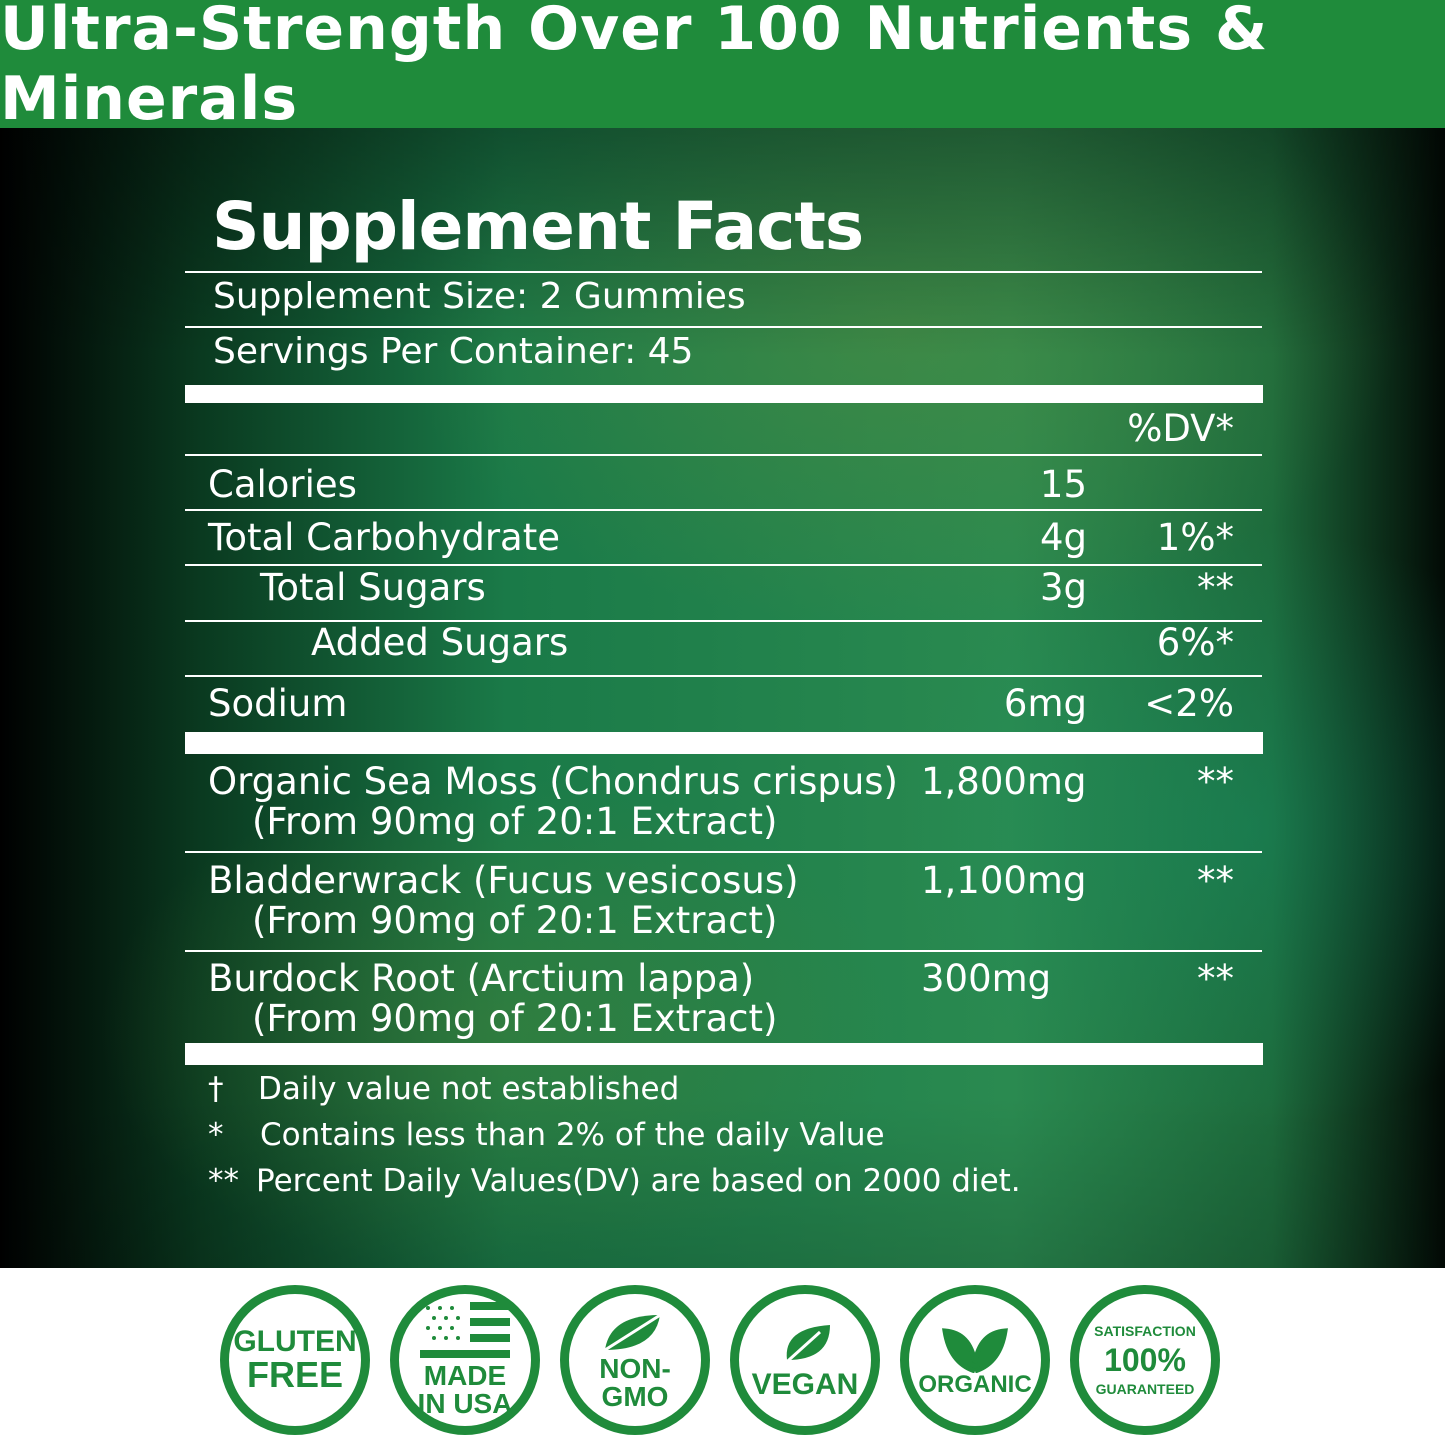 The image size is (1445, 1445). What do you see at coordinates (295, 1341) in the screenshot?
I see `badge-text: GLUTEN` at bounding box center [295, 1341].